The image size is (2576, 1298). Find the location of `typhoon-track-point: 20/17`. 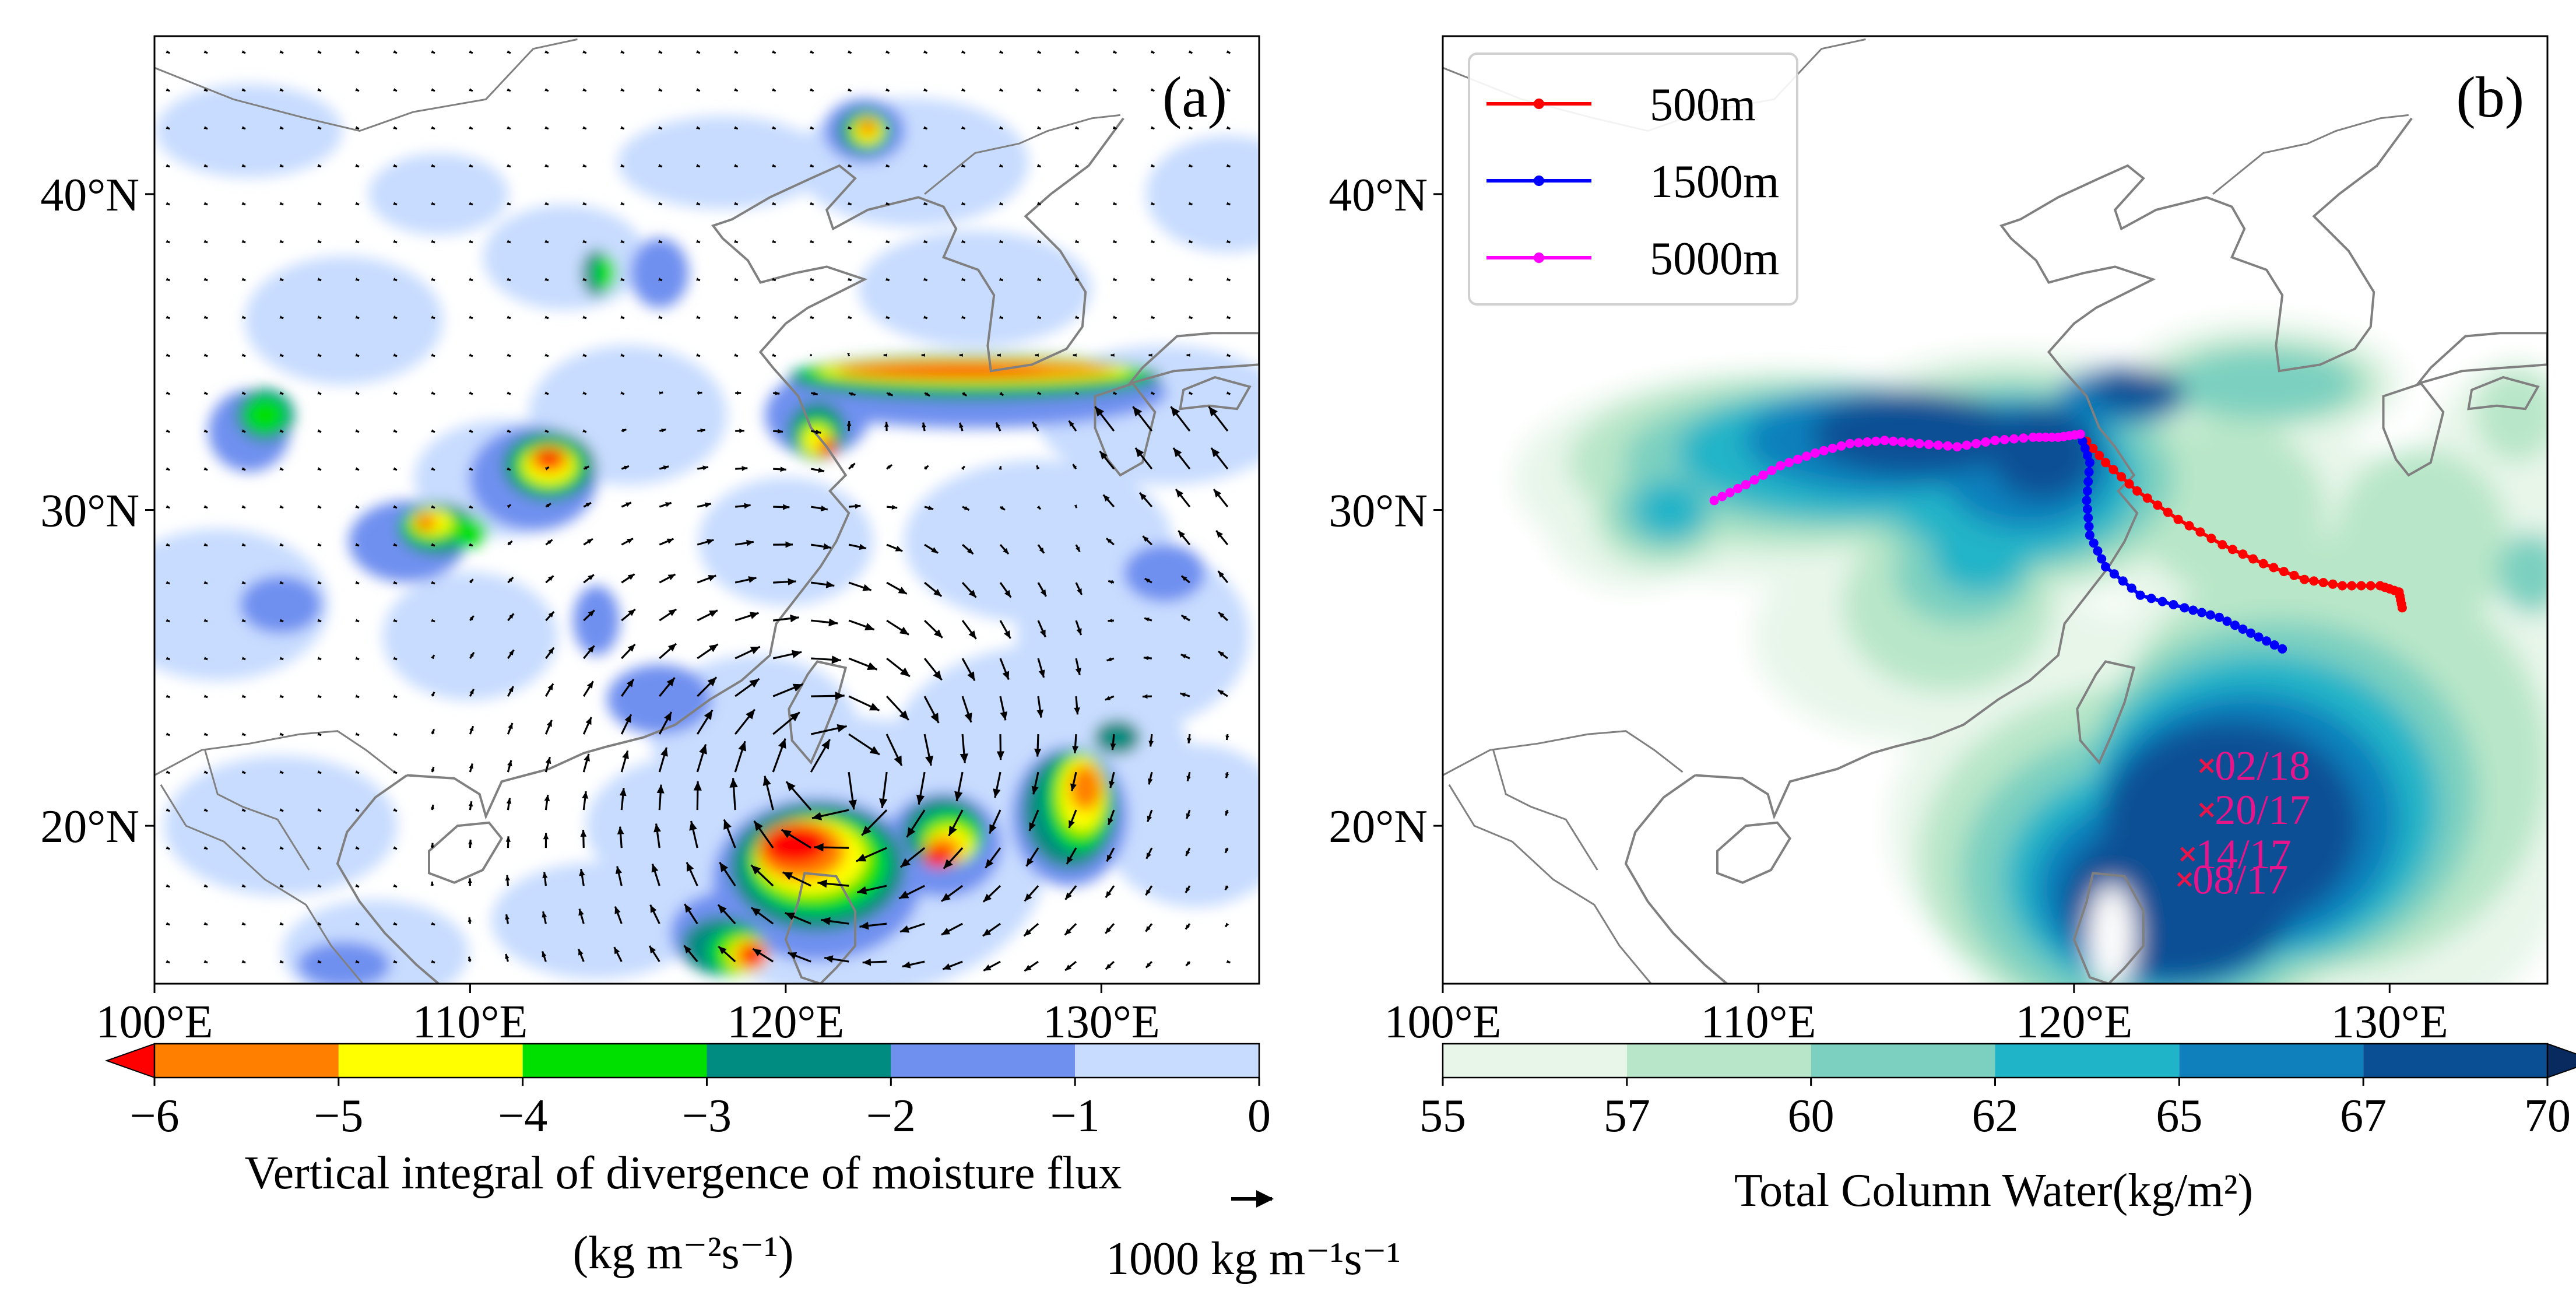

typhoon-track-point: 20/17 is located at coordinates (2254, 810).